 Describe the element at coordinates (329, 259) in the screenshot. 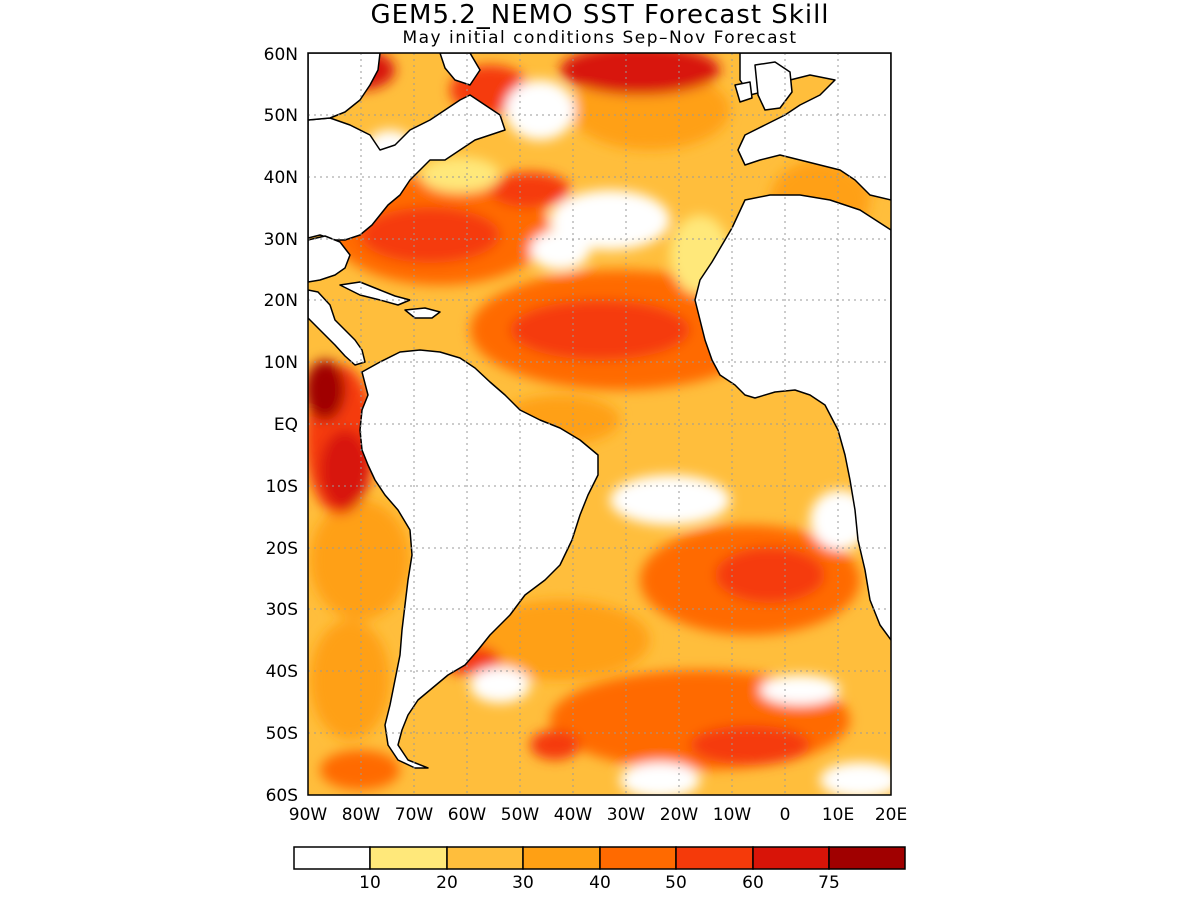

I see `gulf-coast-land` at that location.